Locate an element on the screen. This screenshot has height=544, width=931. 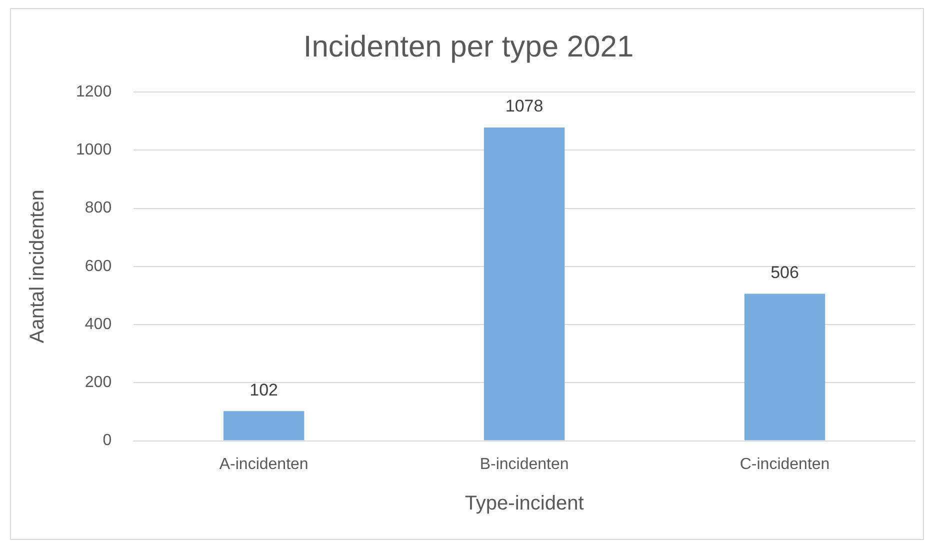
x-tick-label: A-incidenten is located at coordinates (263, 464).